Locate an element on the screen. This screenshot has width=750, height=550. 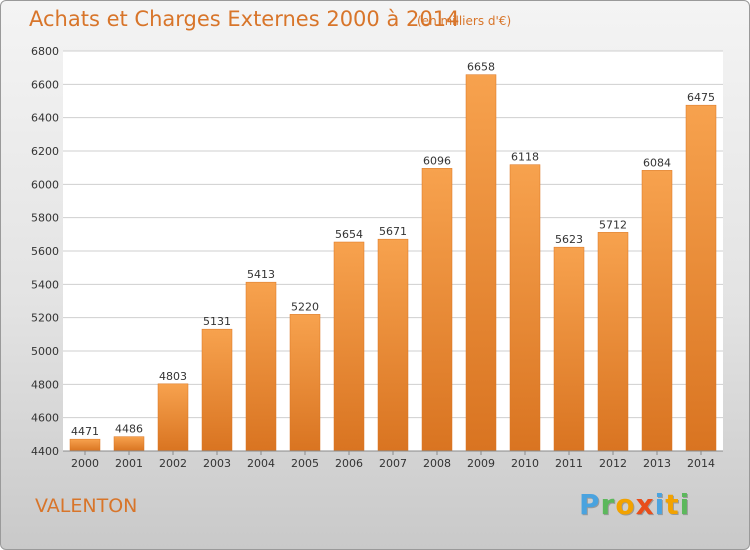
bar-2005 is located at coordinates (305, 383).